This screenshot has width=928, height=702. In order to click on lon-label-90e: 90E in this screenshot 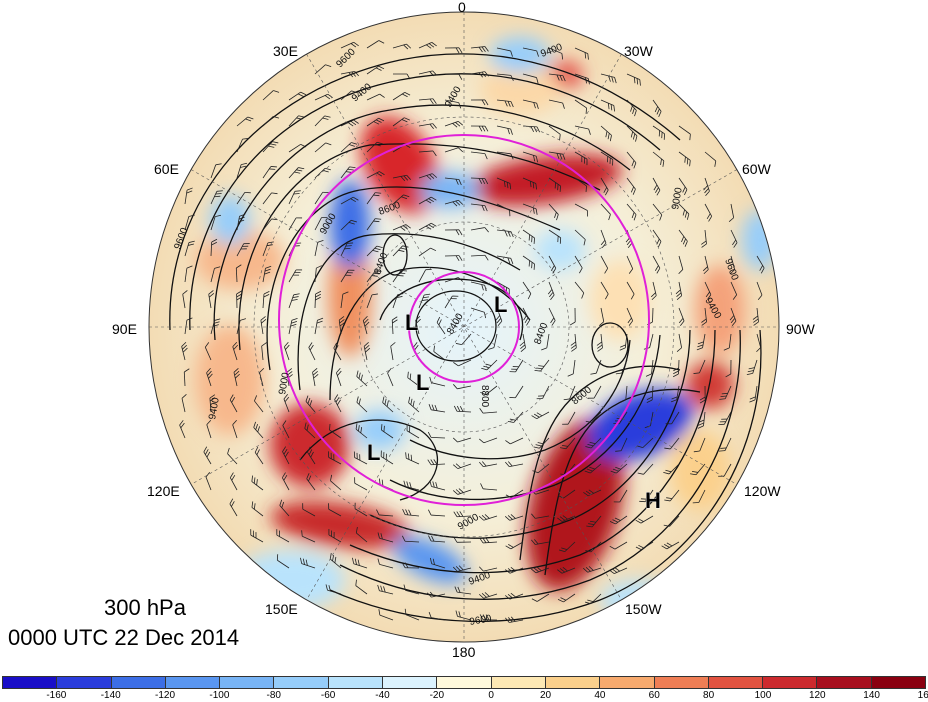, I will do `click(124, 329)`.